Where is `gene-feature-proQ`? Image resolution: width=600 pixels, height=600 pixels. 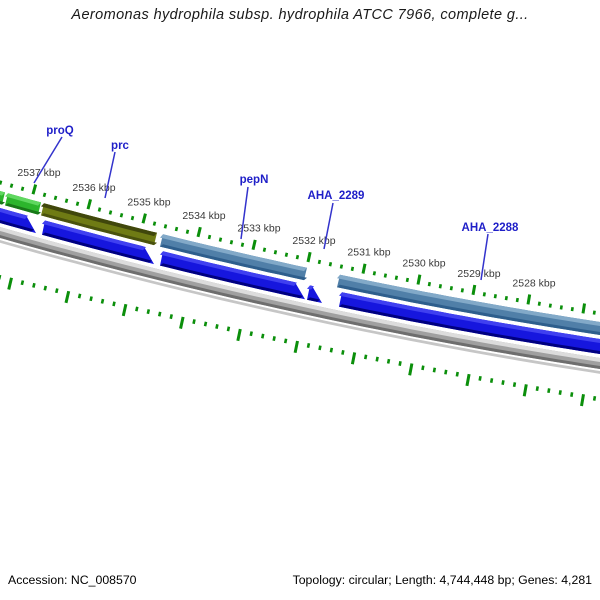
gene-feature-proQ is located at coordinates (23, 204).